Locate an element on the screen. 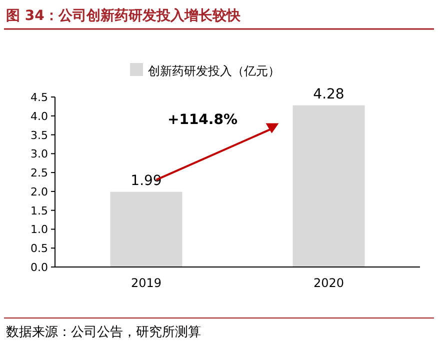  annotation: +114.8% is located at coordinates (202, 120).